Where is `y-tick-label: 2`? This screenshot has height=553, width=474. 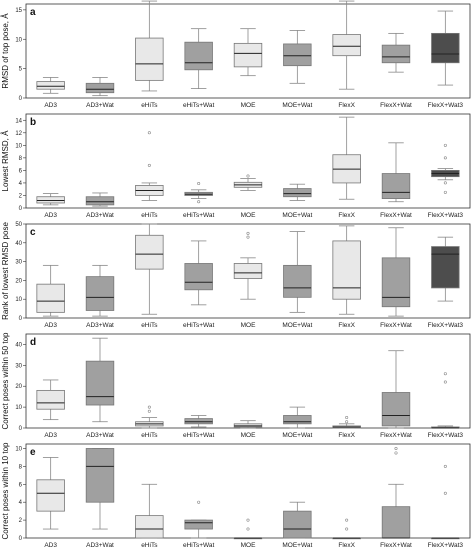 y-tick-label: 2 is located at coordinates (21, 521).